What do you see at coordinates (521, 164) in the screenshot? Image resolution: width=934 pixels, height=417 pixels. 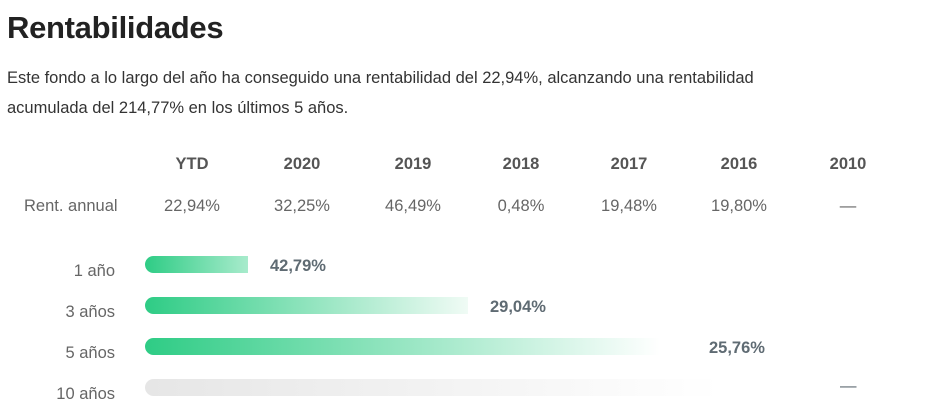 I see `col-header: 2018` at bounding box center [521, 164].